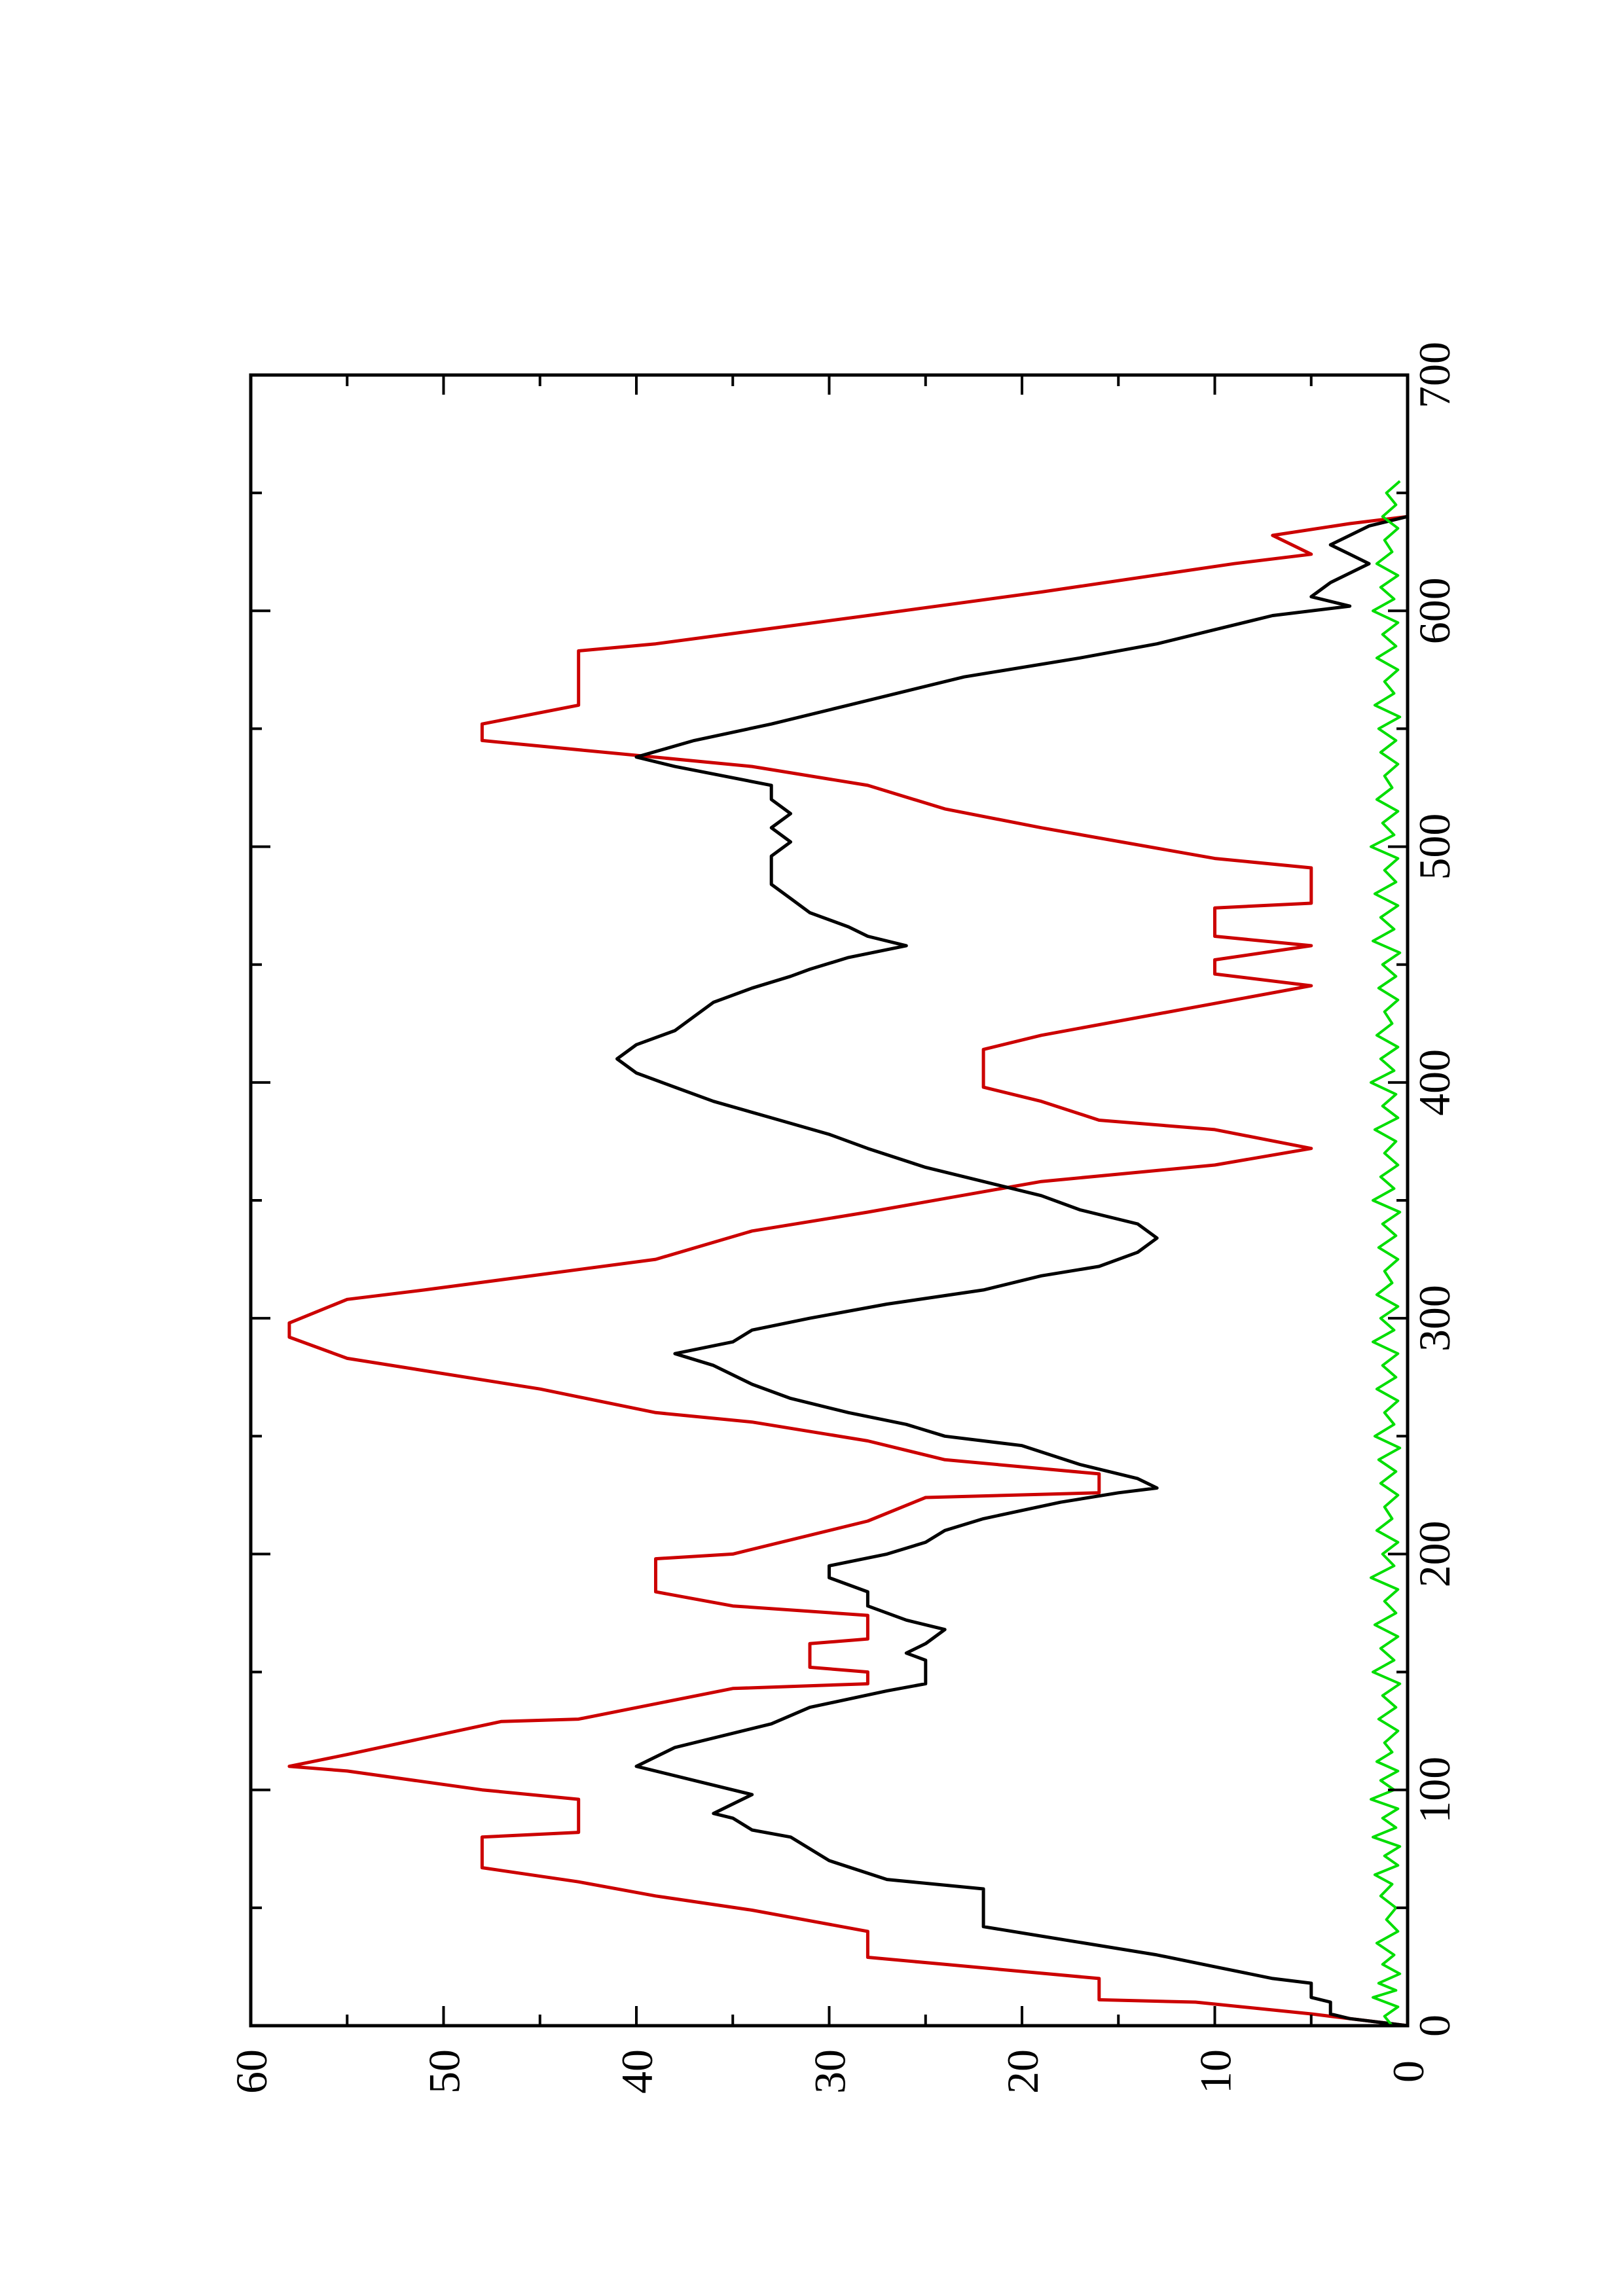 This screenshot has height=2296, width=1623. What do you see at coordinates (251, 2071) in the screenshot?
I see `y-tick-label: 60` at bounding box center [251, 2071].